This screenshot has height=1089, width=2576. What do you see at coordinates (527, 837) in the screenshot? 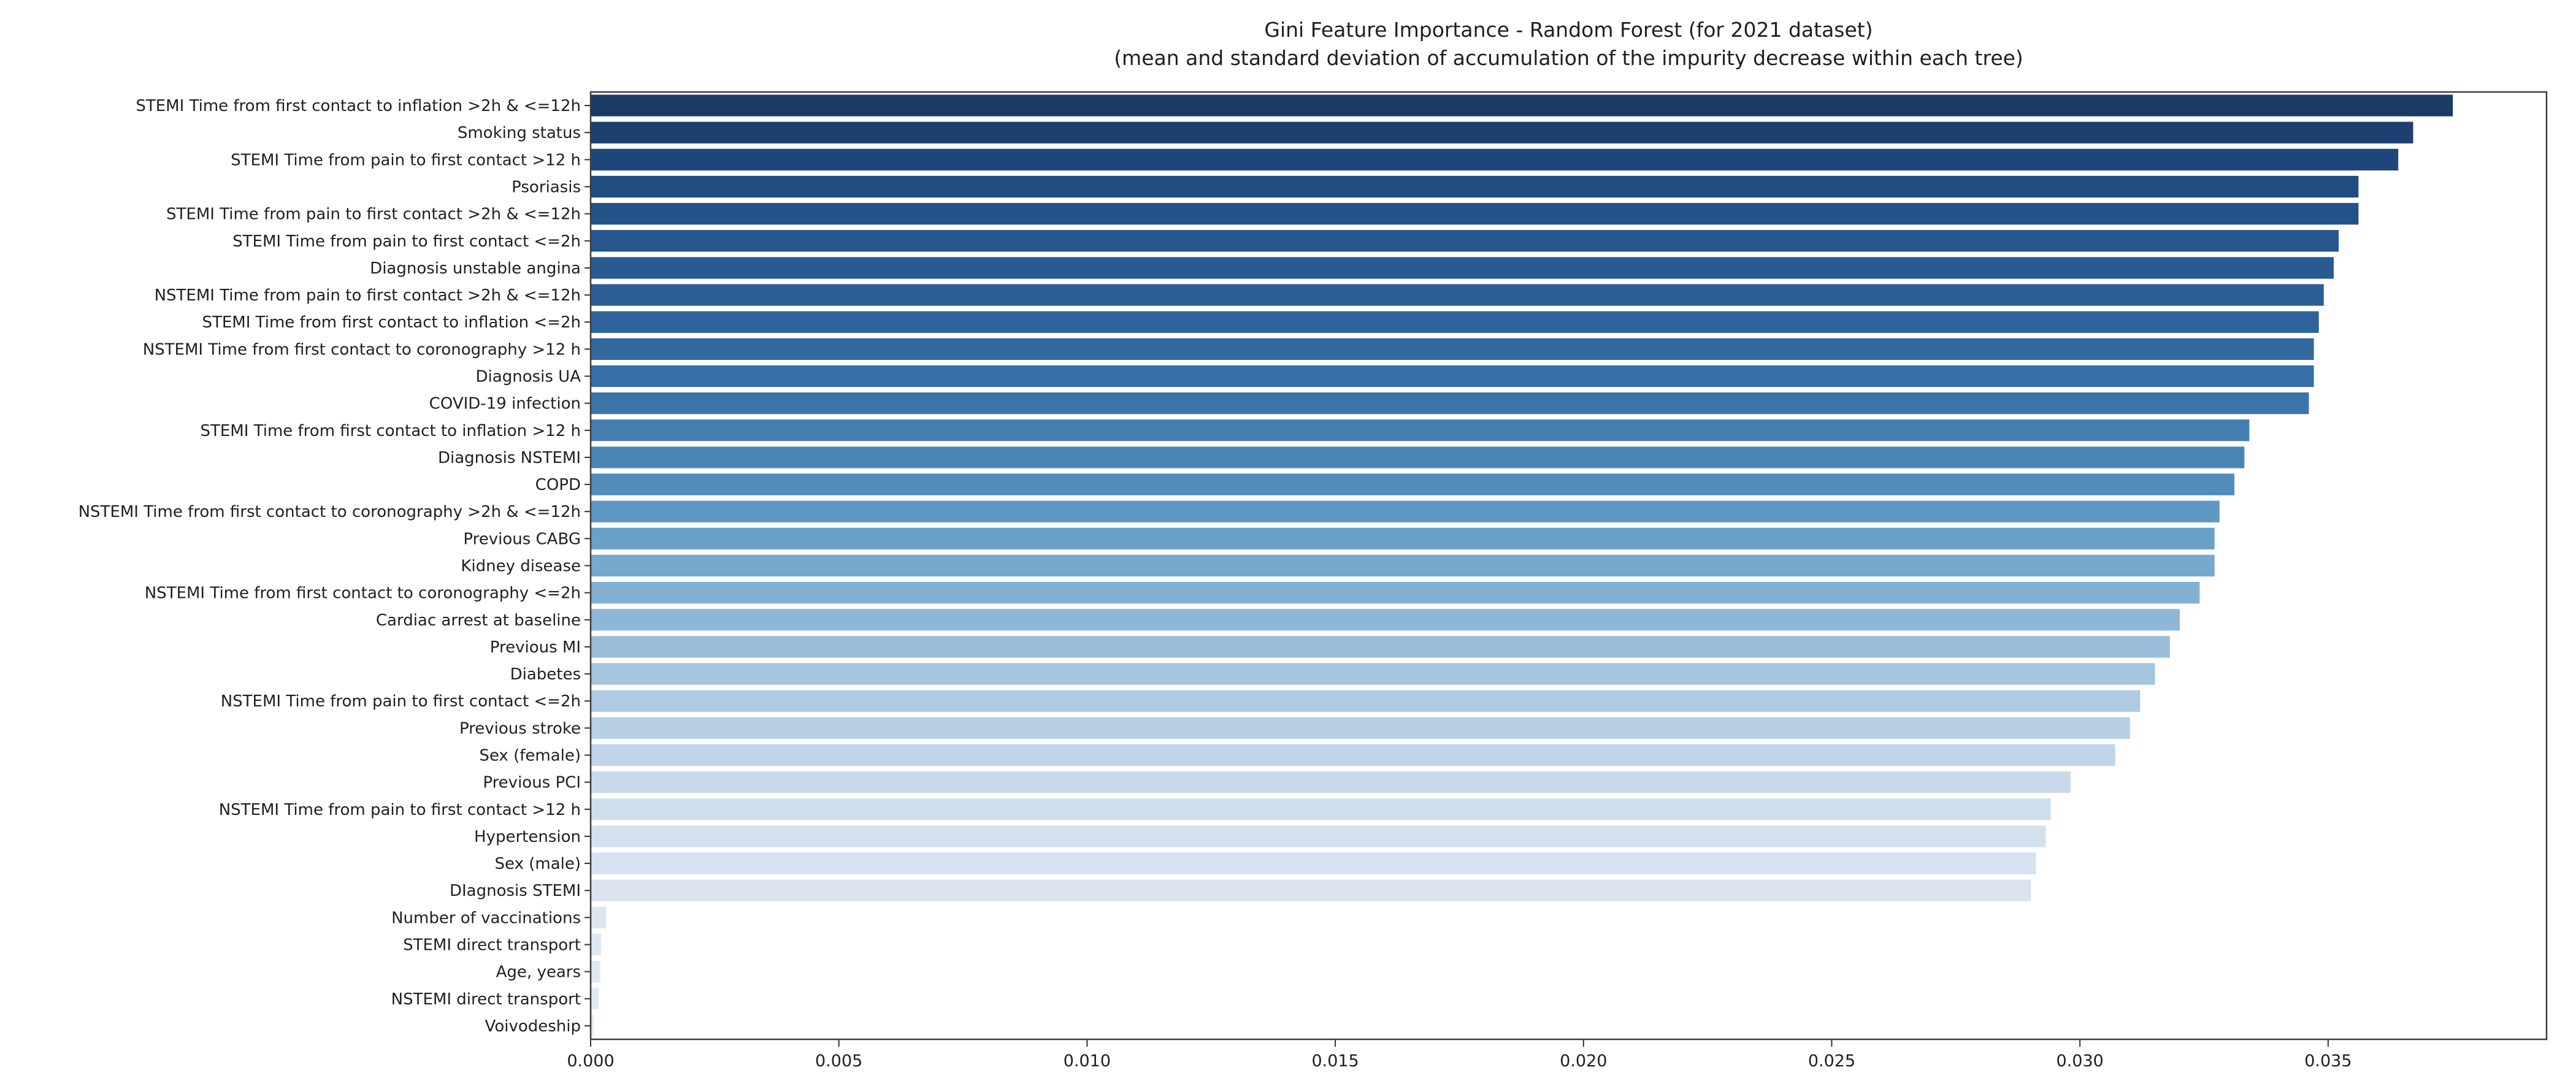
I see `y-tick-label: Hypertension` at bounding box center [527, 837].